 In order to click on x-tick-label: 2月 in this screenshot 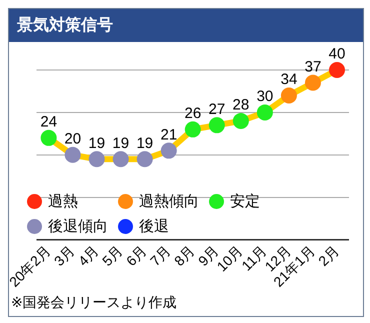, I will do `click(328, 256)`.